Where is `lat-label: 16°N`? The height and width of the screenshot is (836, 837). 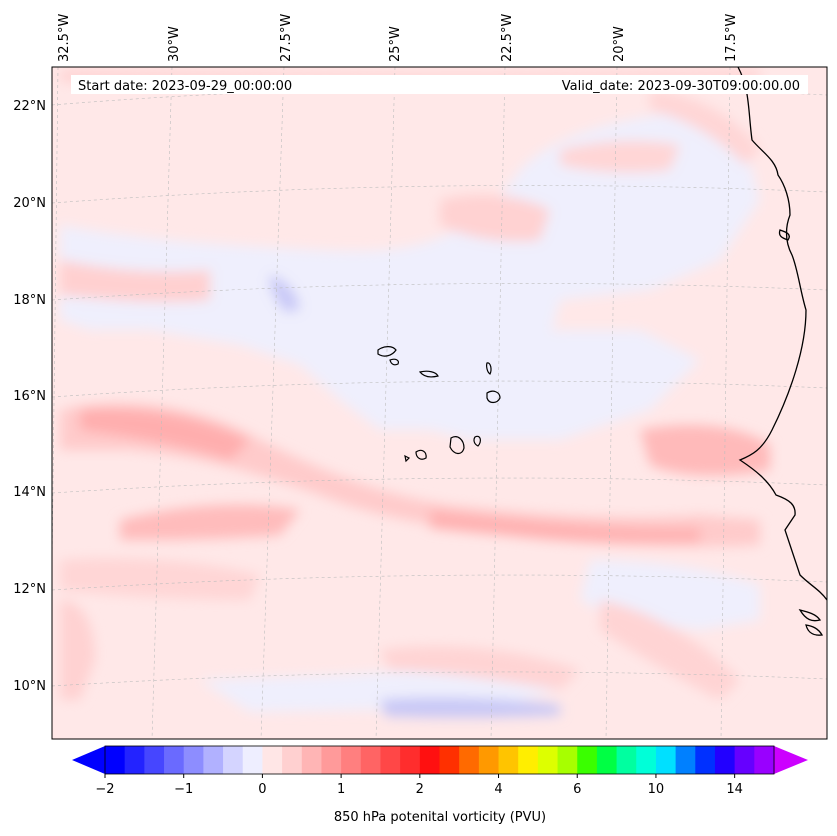 lat-label: 16°N is located at coordinates (29, 396).